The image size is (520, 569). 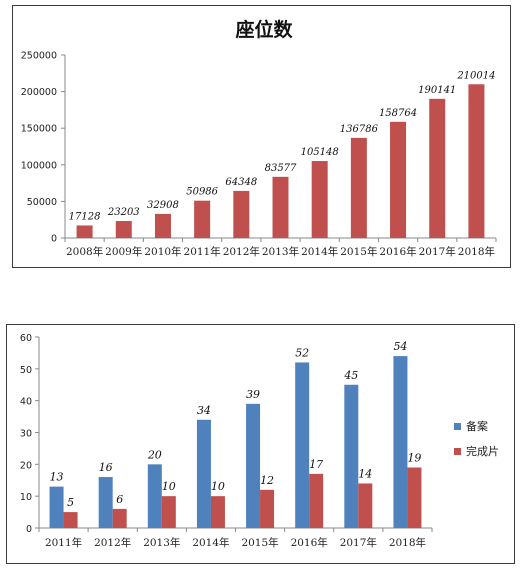 What do you see at coordinates (119, 499) in the screenshot?
I see `data-label: 6` at bounding box center [119, 499].